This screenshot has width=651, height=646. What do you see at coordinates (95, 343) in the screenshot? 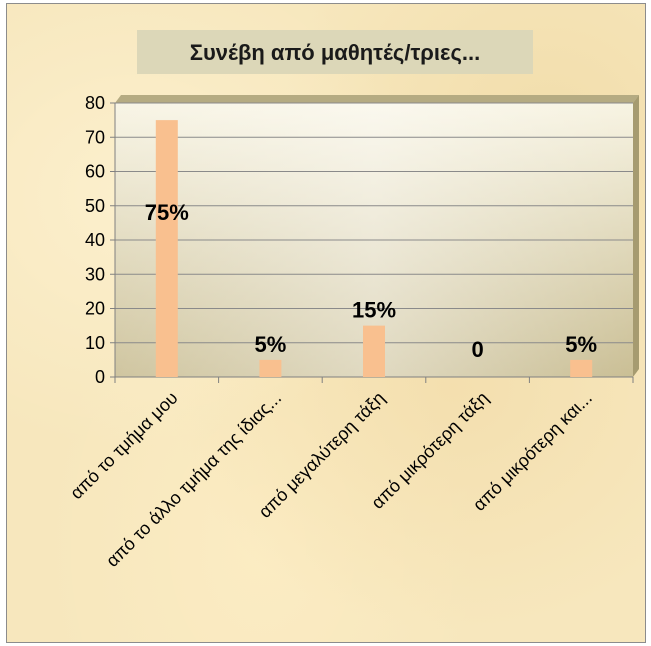
I see `y-tick-label: 10` at bounding box center [95, 343].